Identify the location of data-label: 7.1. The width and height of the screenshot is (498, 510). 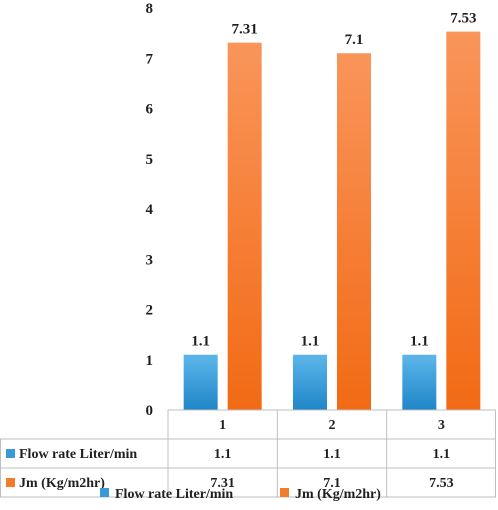
(354, 40).